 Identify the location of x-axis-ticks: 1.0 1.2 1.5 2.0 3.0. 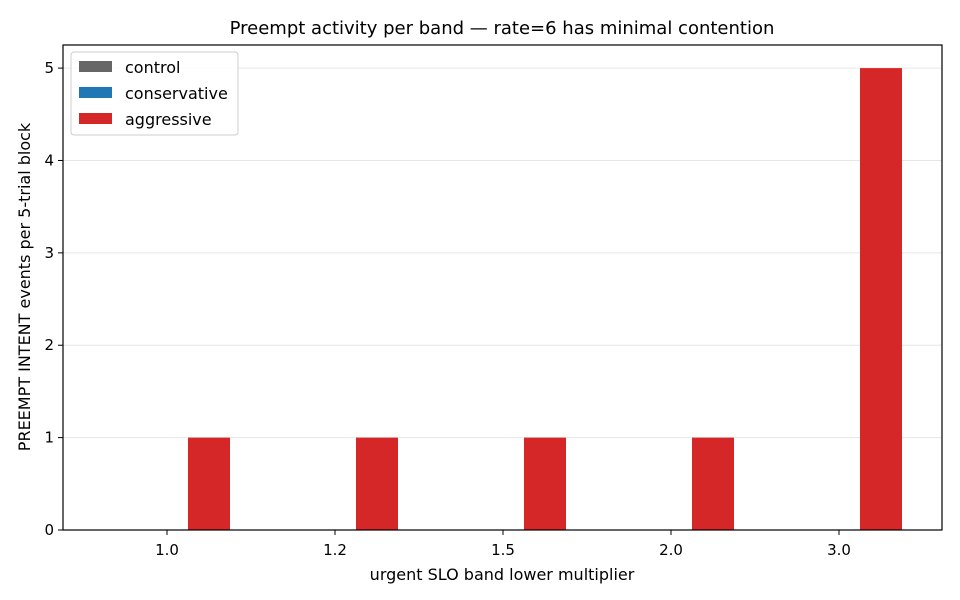
(503, 544).